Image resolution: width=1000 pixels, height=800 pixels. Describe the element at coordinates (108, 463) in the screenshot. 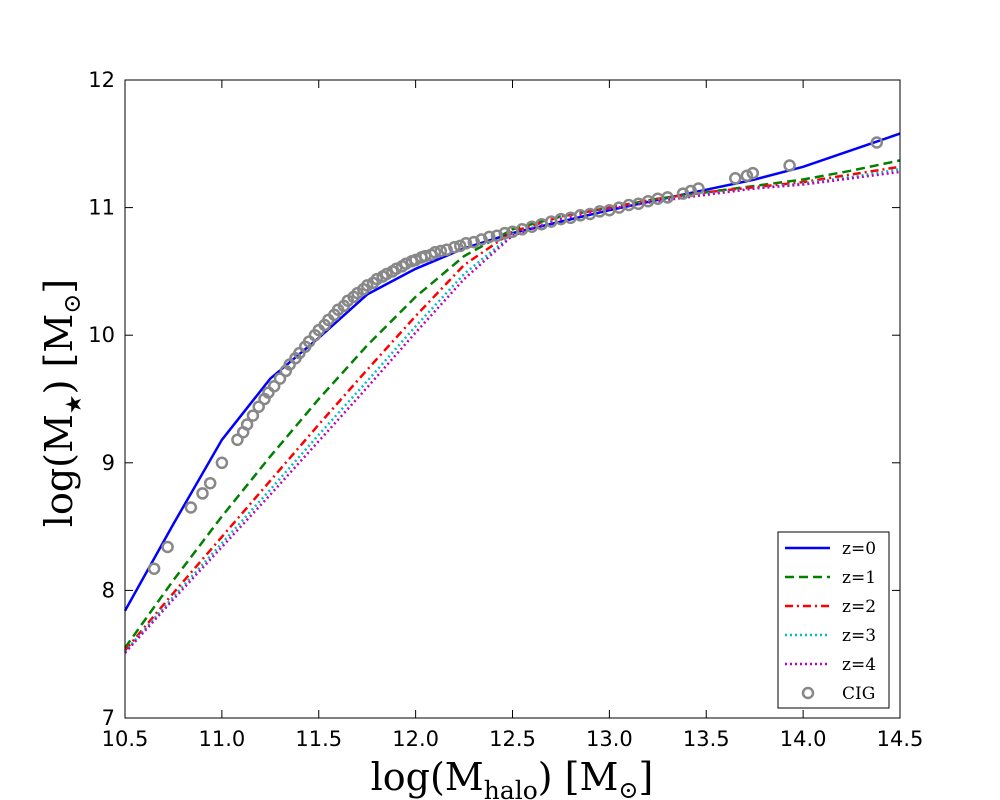

I see `y-tick-label: 9` at that location.